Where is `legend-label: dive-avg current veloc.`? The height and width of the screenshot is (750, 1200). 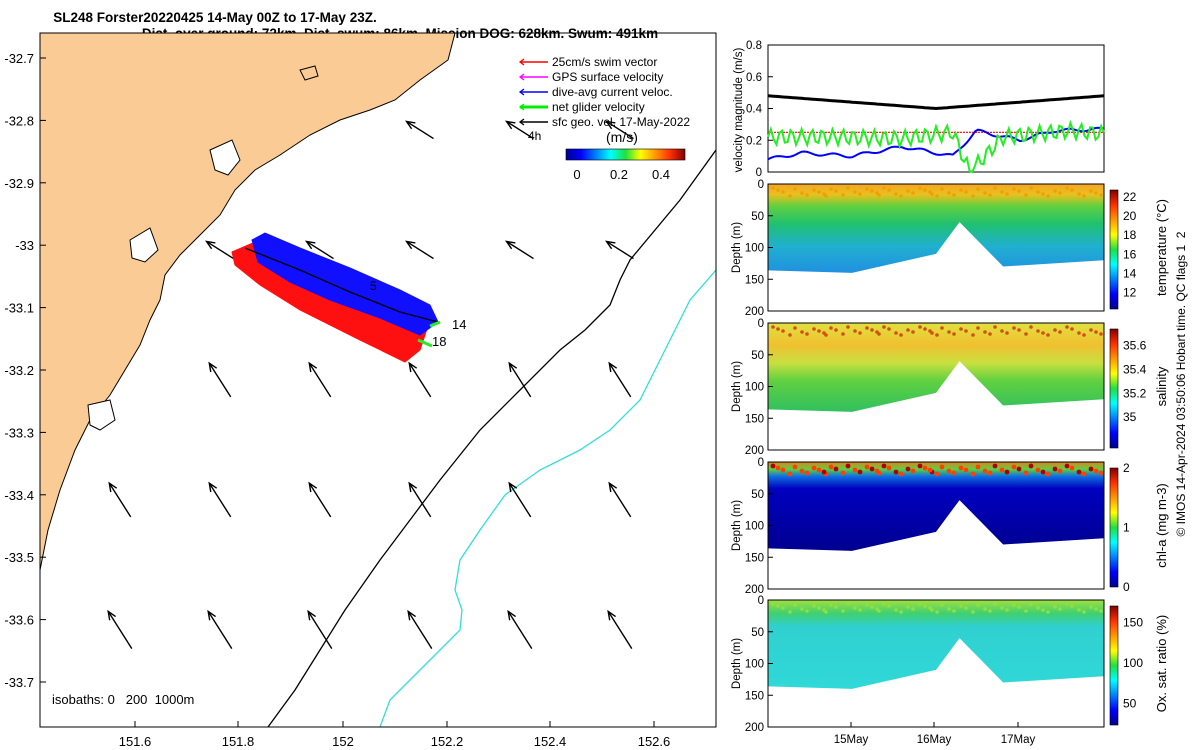
legend-label: dive-avg current veloc. is located at coordinates (612, 92).